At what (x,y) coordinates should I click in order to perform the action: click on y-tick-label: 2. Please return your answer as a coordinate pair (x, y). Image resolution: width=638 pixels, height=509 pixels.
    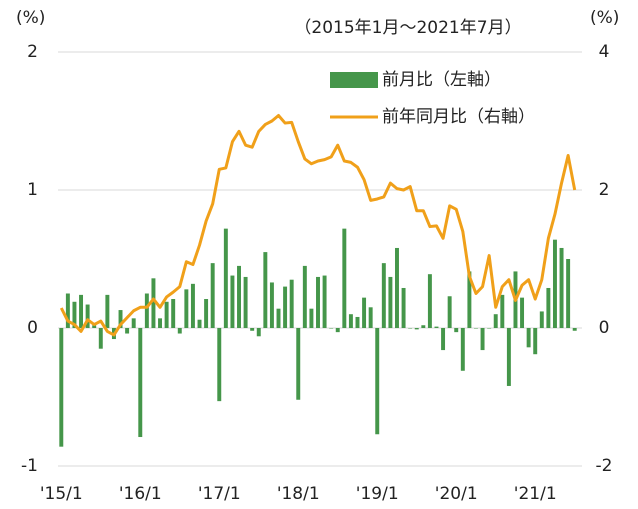
    Looking at the image, I should click on (32, 52).